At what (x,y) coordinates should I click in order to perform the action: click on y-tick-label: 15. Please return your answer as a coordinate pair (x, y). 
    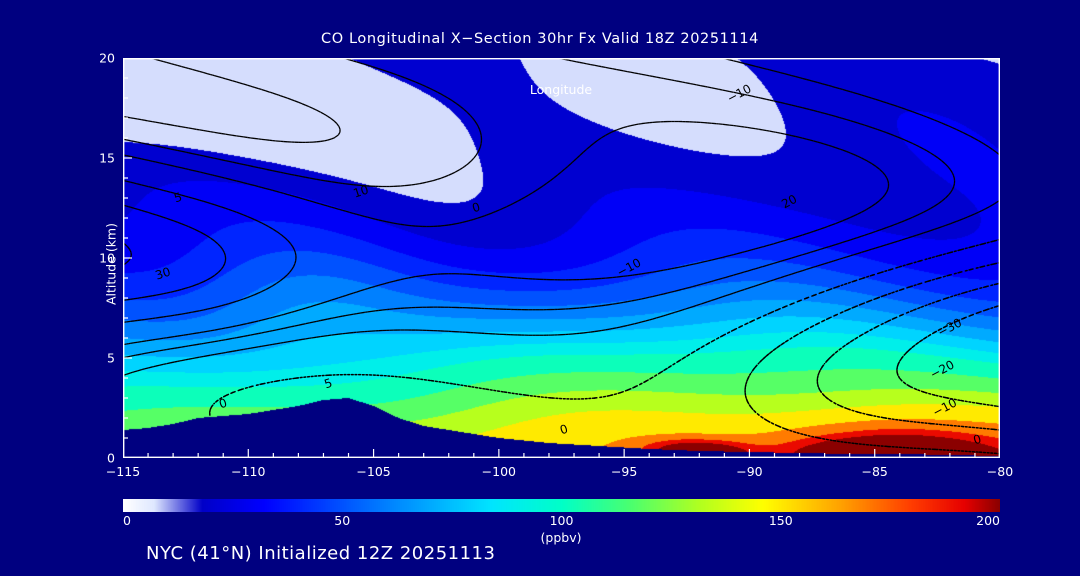
    Looking at the image, I should click on (107, 158).